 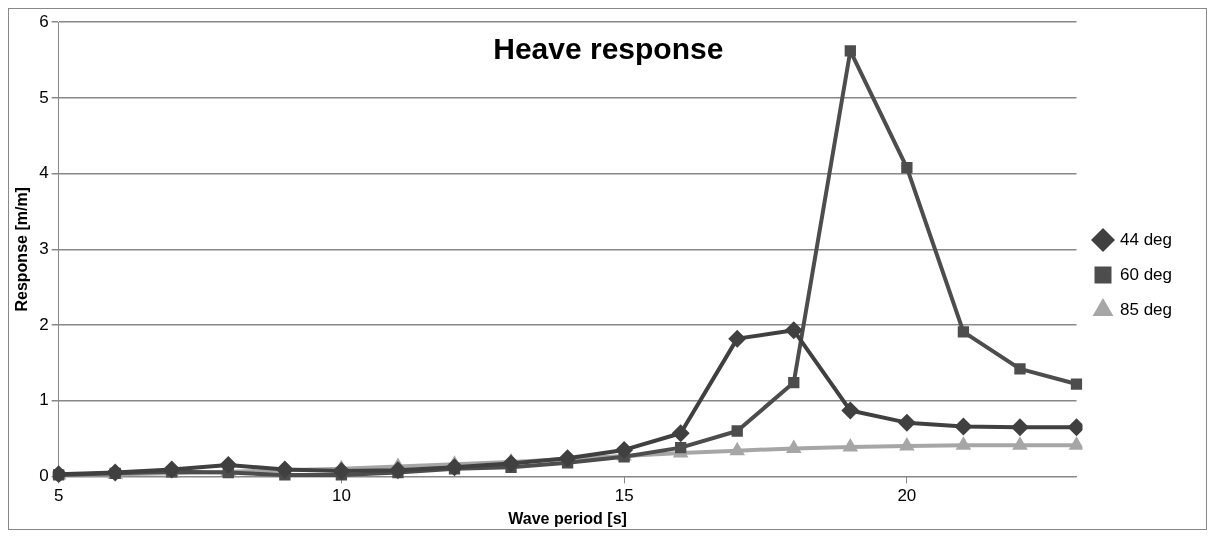 What do you see at coordinates (44, 400) in the screenshot?
I see `y-tick-label: 1` at bounding box center [44, 400].